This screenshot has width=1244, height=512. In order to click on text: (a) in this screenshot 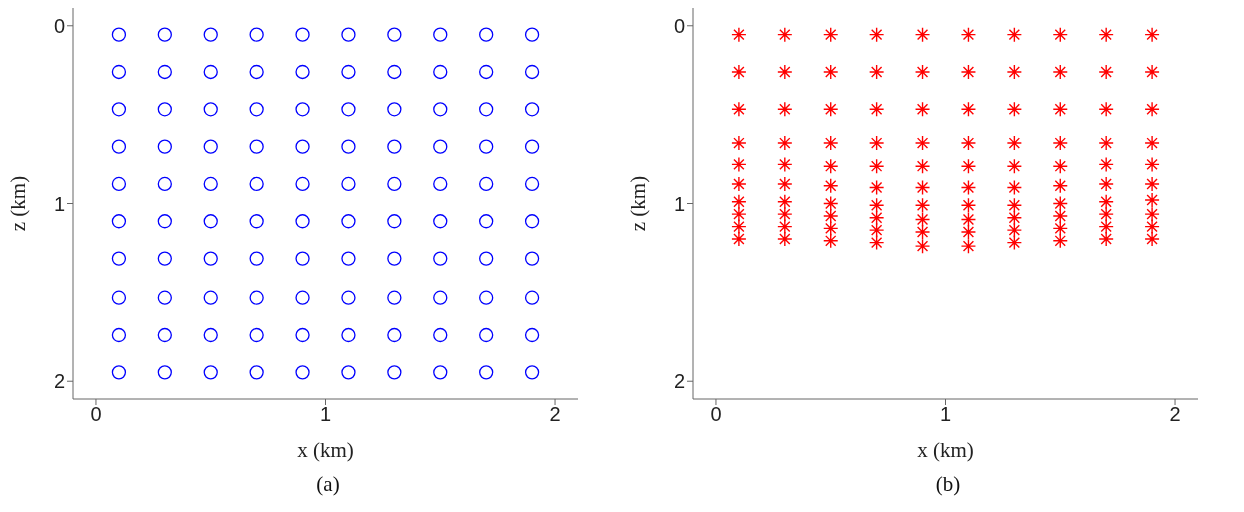, I will do `click(327, 484)`.